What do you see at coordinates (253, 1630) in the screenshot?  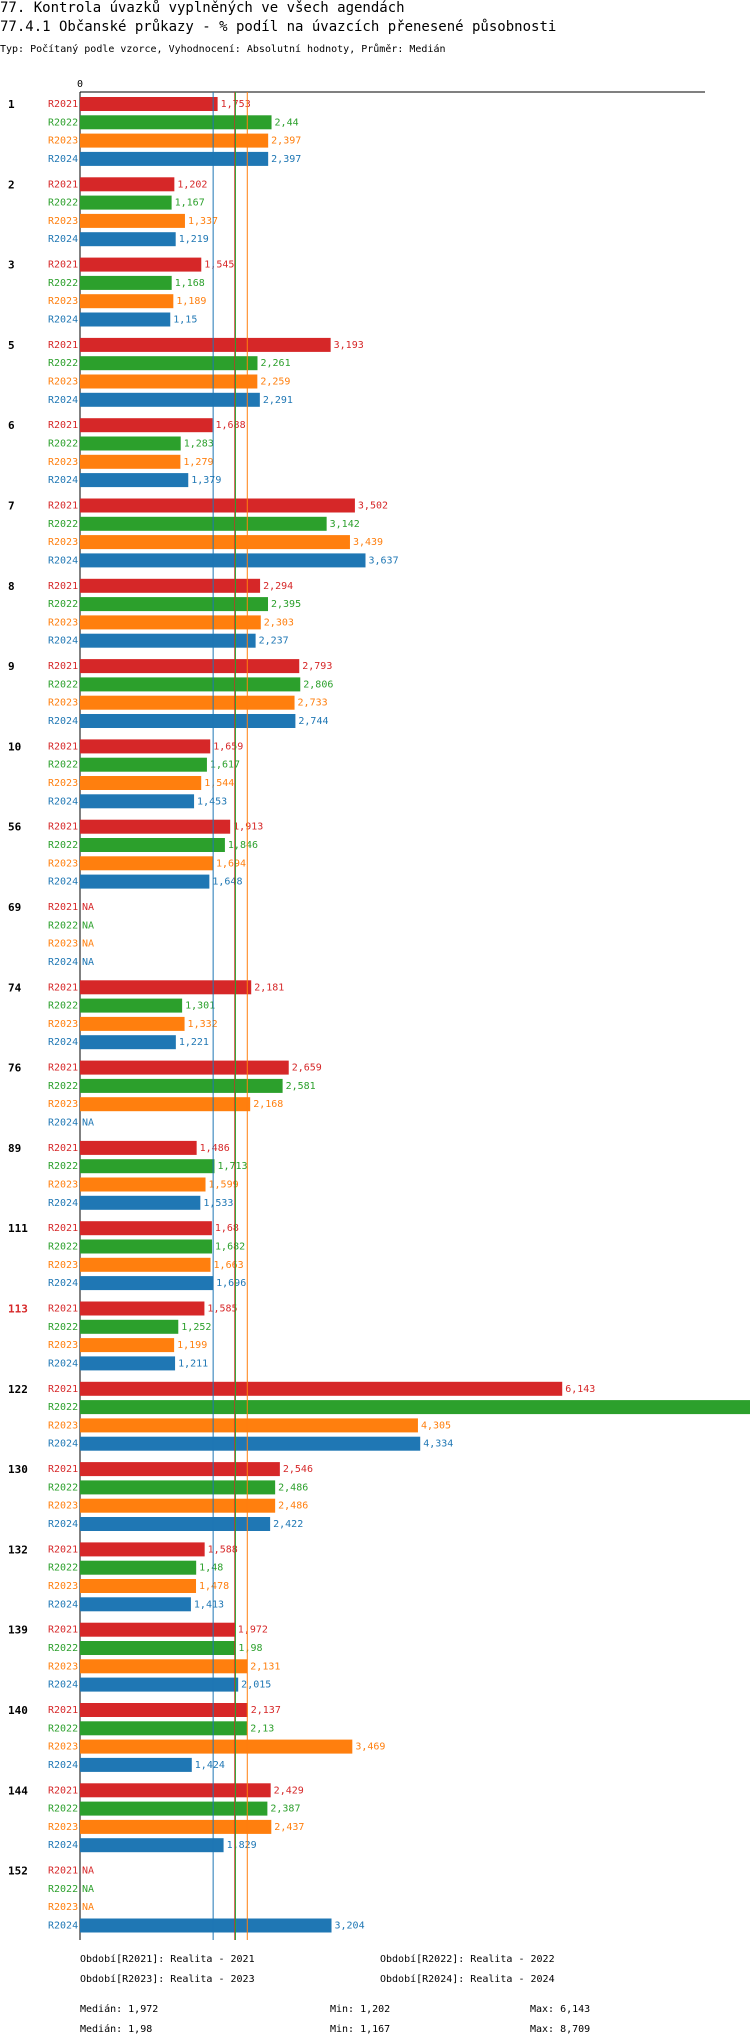 I see `data-label: 1,972` at bounding box center [253, 1630].